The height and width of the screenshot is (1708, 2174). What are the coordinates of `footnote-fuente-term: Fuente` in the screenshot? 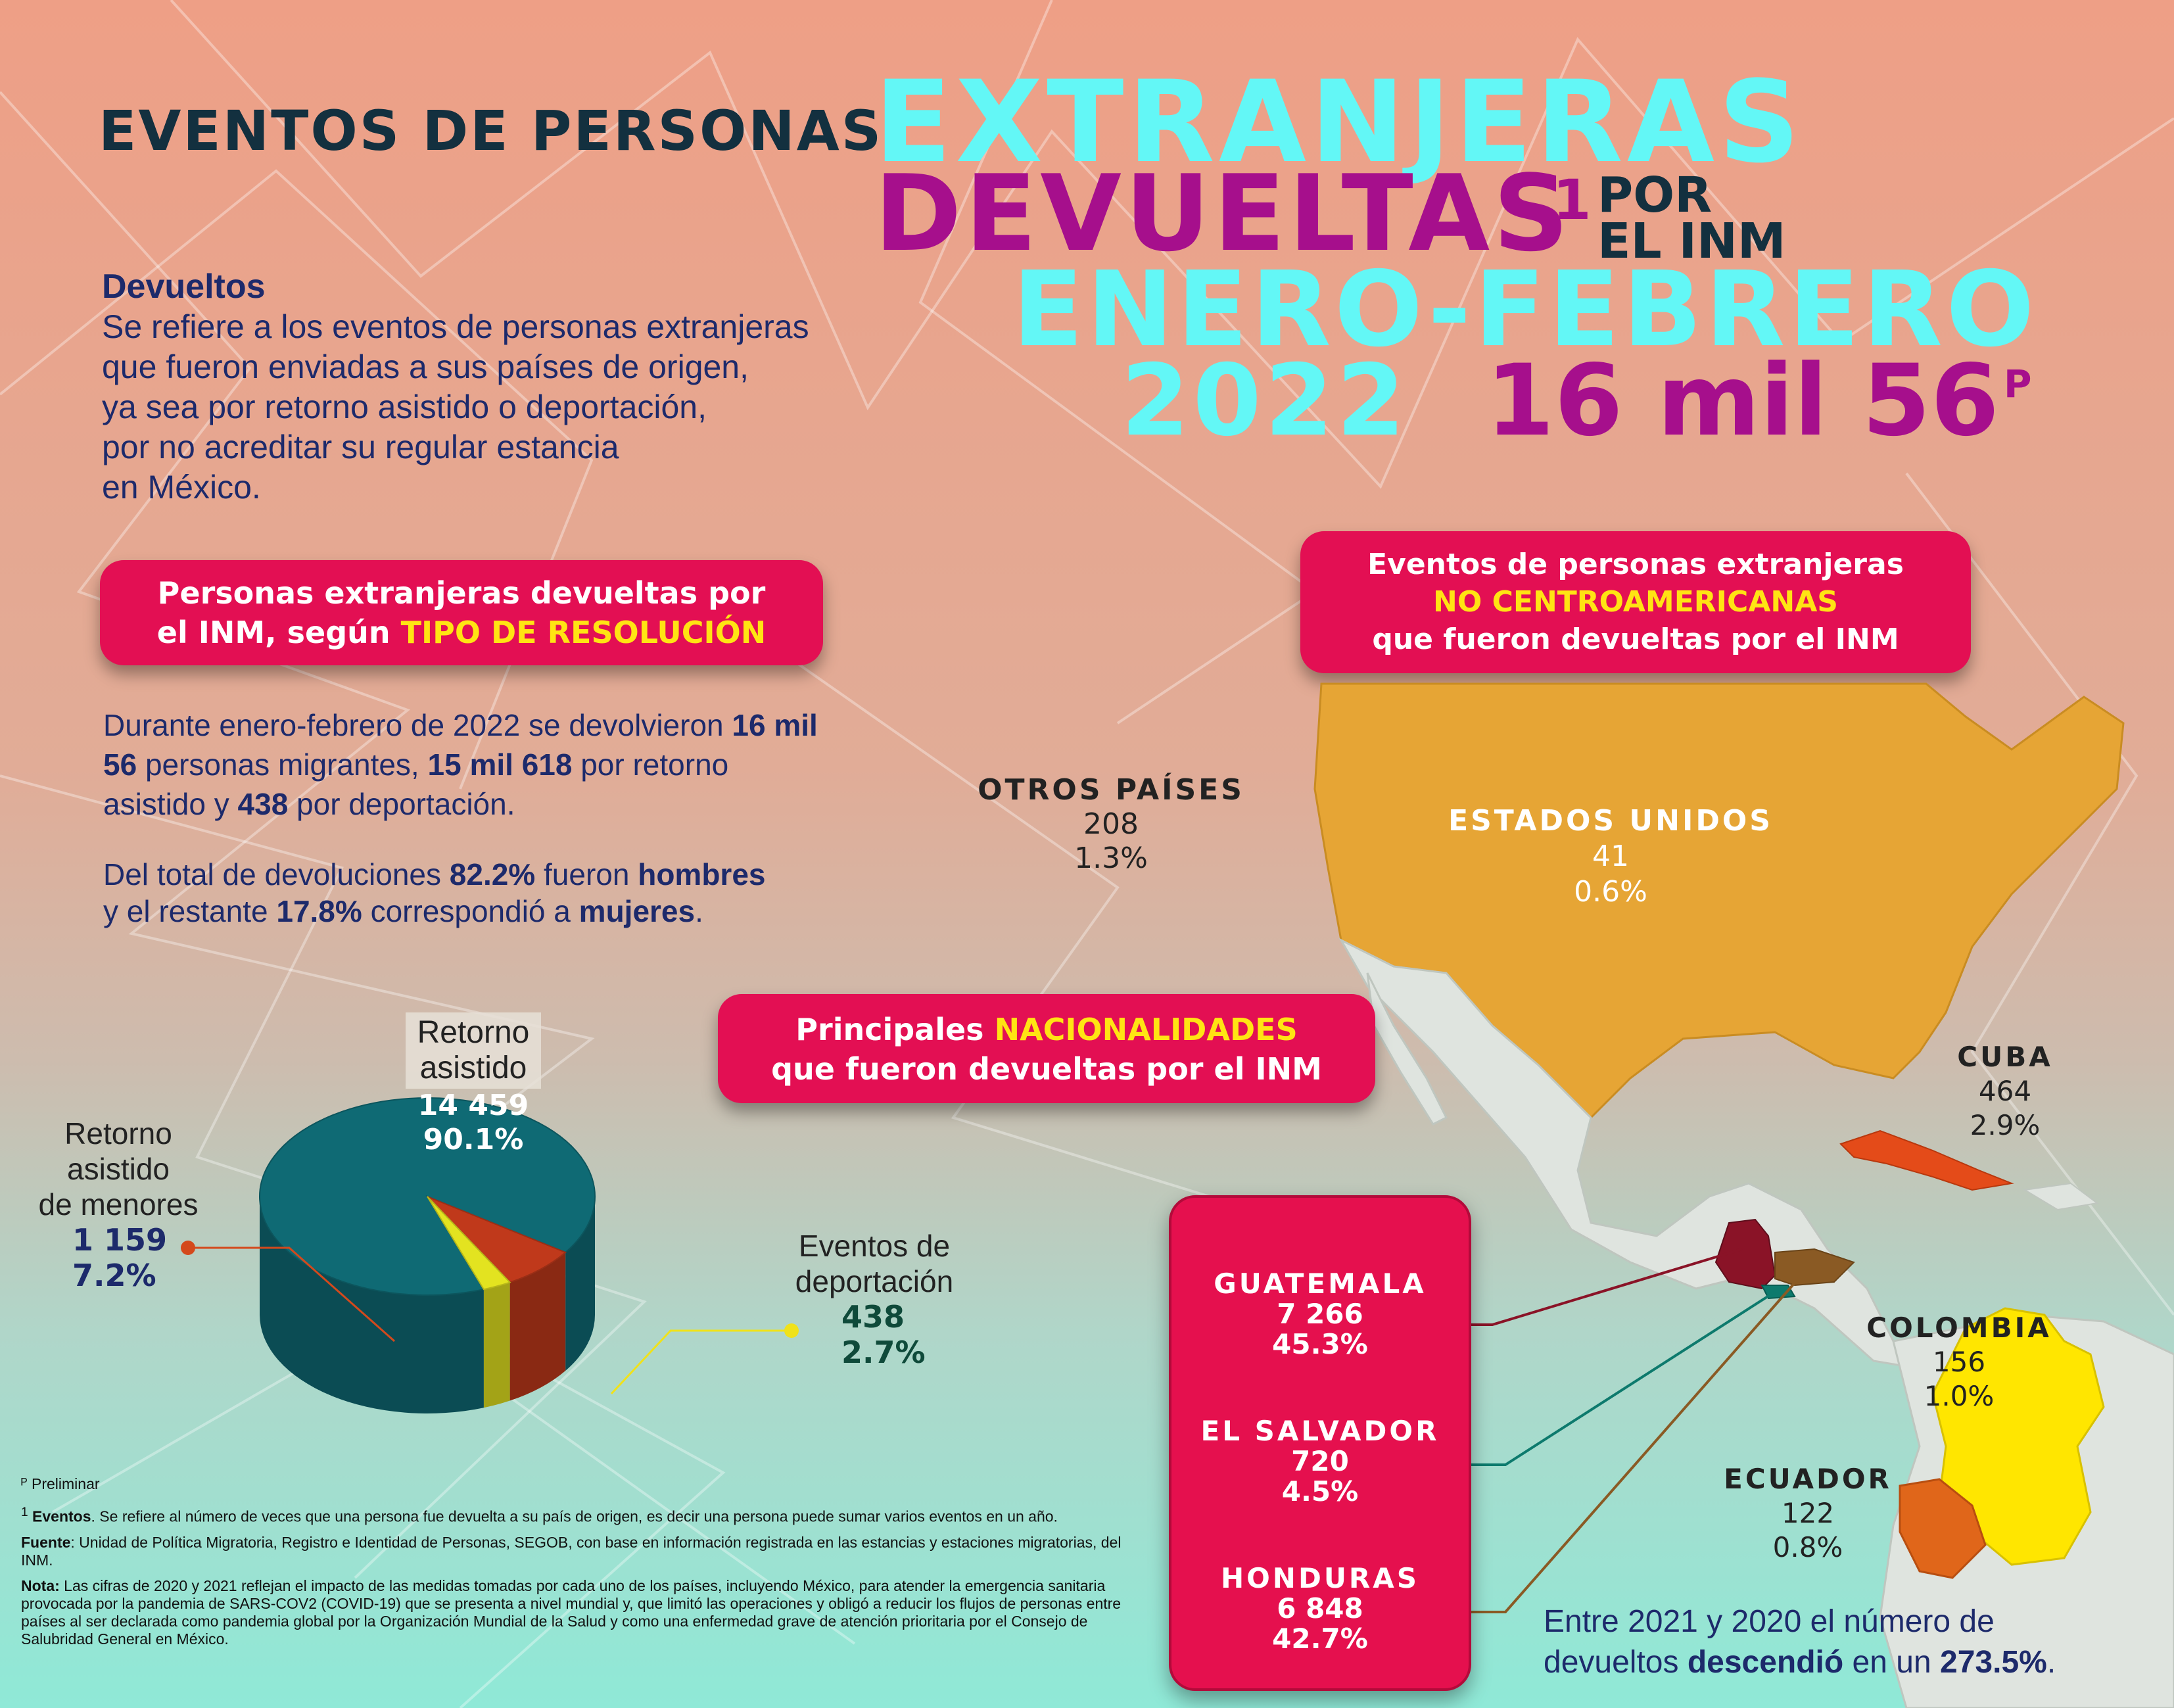 It's located at (46, 1542).